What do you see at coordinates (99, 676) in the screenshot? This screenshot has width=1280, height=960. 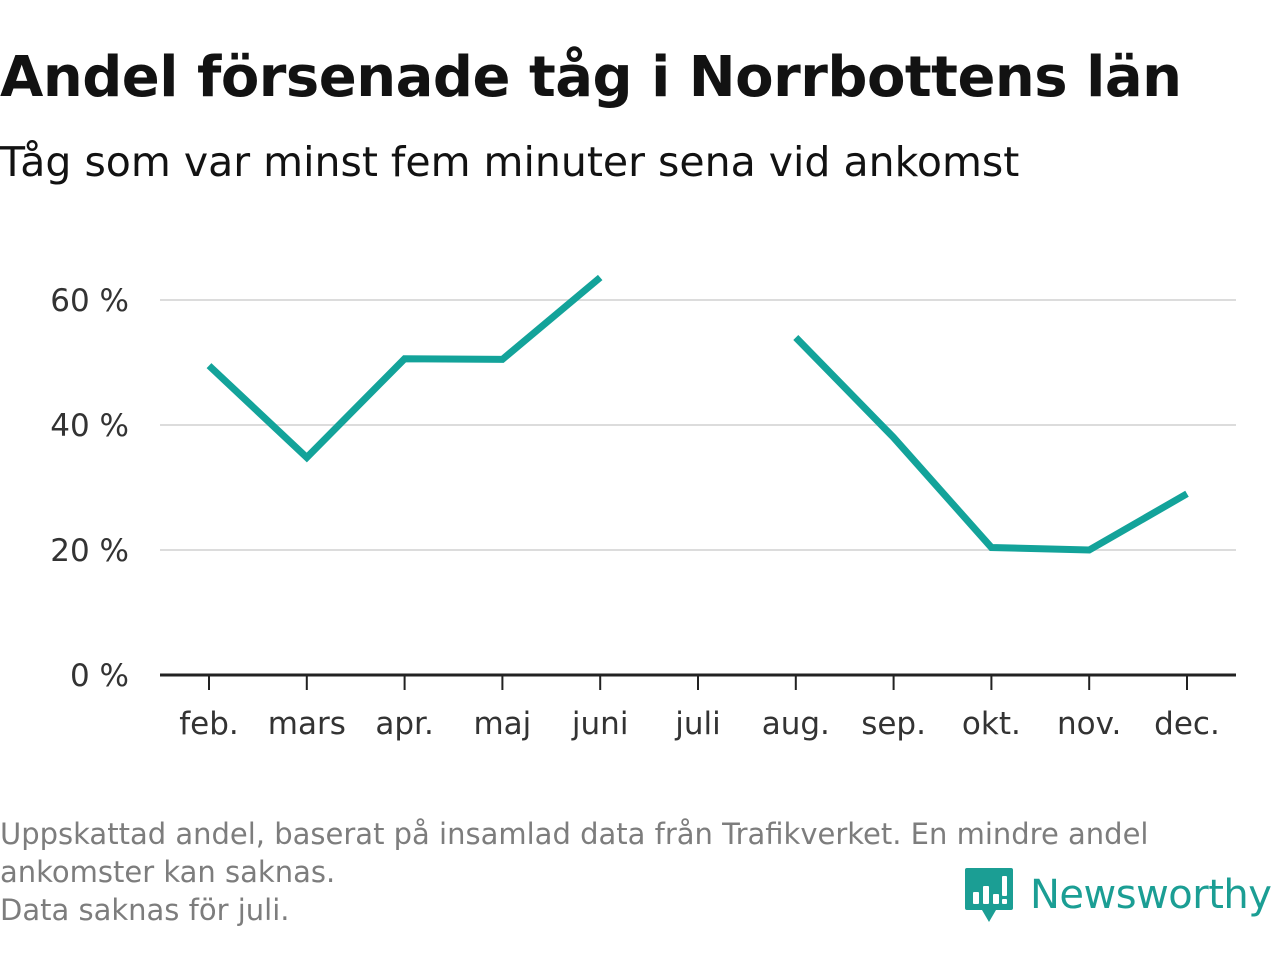 I see `y-tick-label: 0 %` at bounding box center [99, 676].